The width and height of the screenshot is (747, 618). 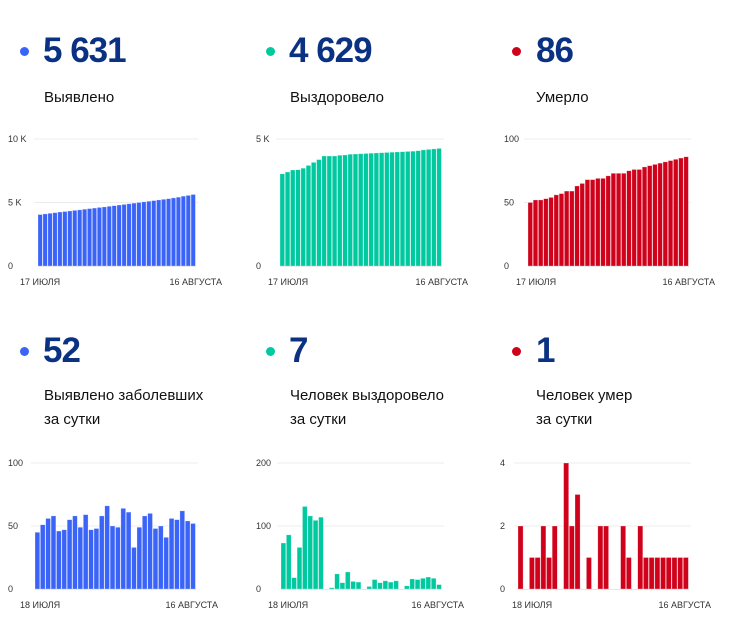 What do you see at coordinates (298, 350) in the screenshot?
I see `recovered-daily-value: 7` at bounding box center [298, 350].